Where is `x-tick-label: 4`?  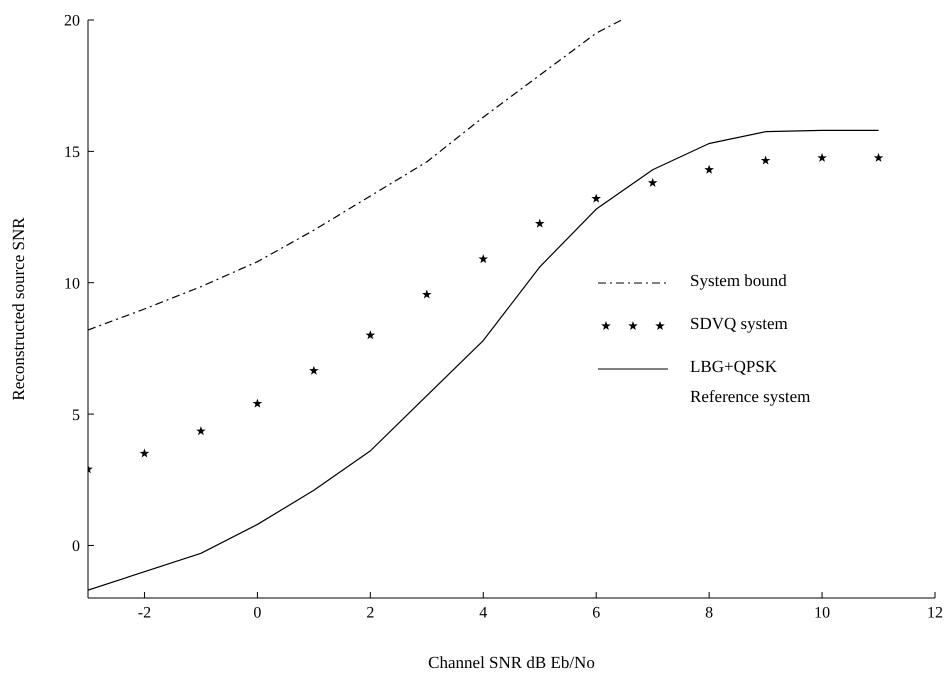 x-tick-label: 4 is located at coordinates (483, 613).